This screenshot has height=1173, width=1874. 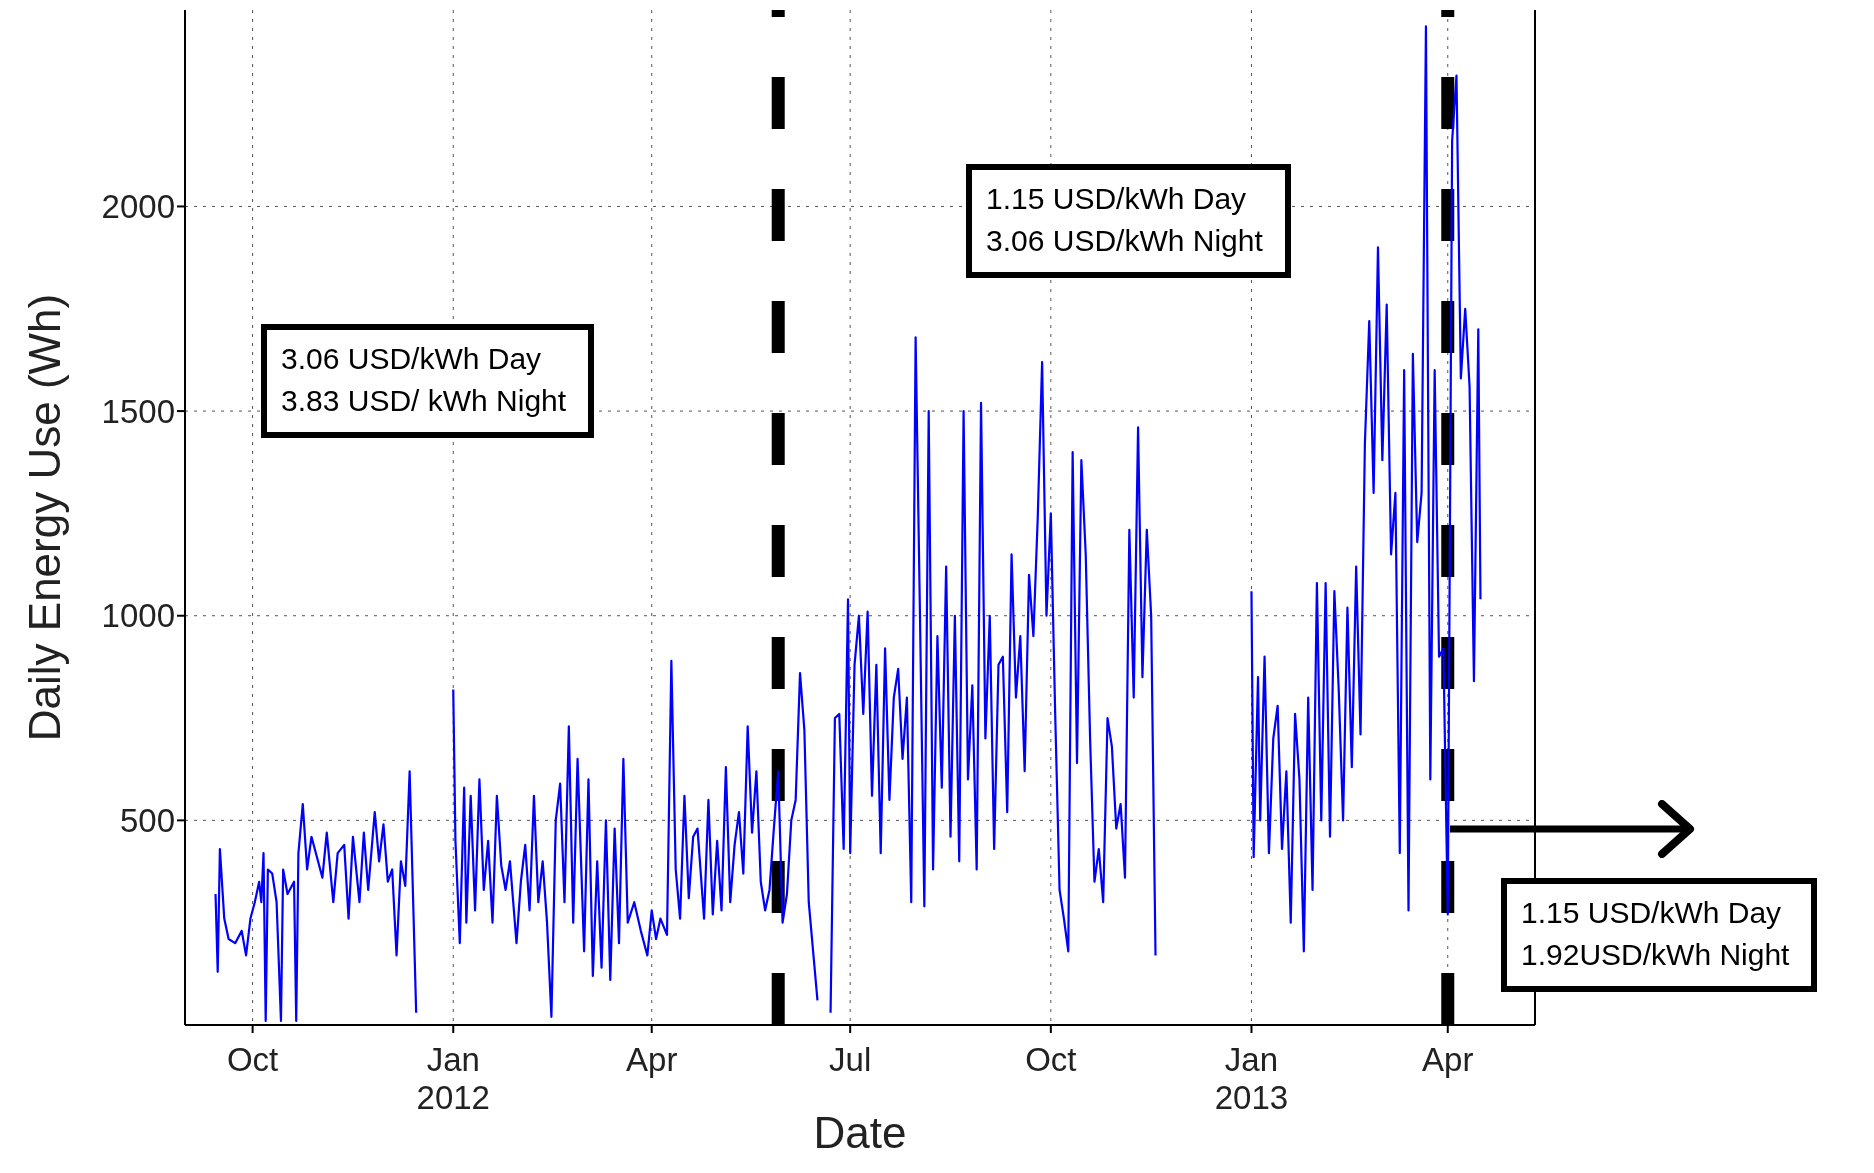 What do you see at coordinates (147, 821) in the screenshot?
I see `y-tick-label: 500` at bounding box center [147, 821].